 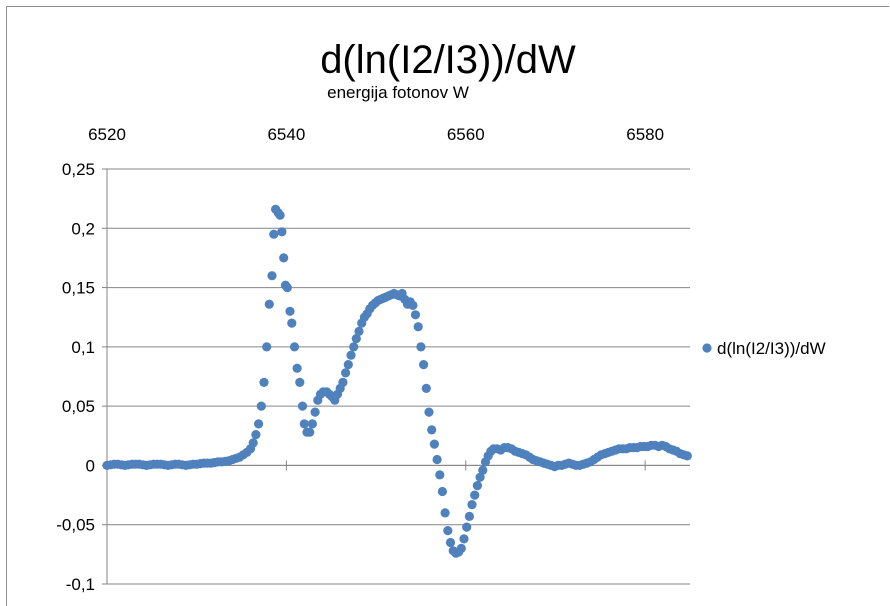 What do you see at coordinates (75, 525) in the screenshot?
I see `y-tick-label: -0,05` at bounding box center [75, 525].